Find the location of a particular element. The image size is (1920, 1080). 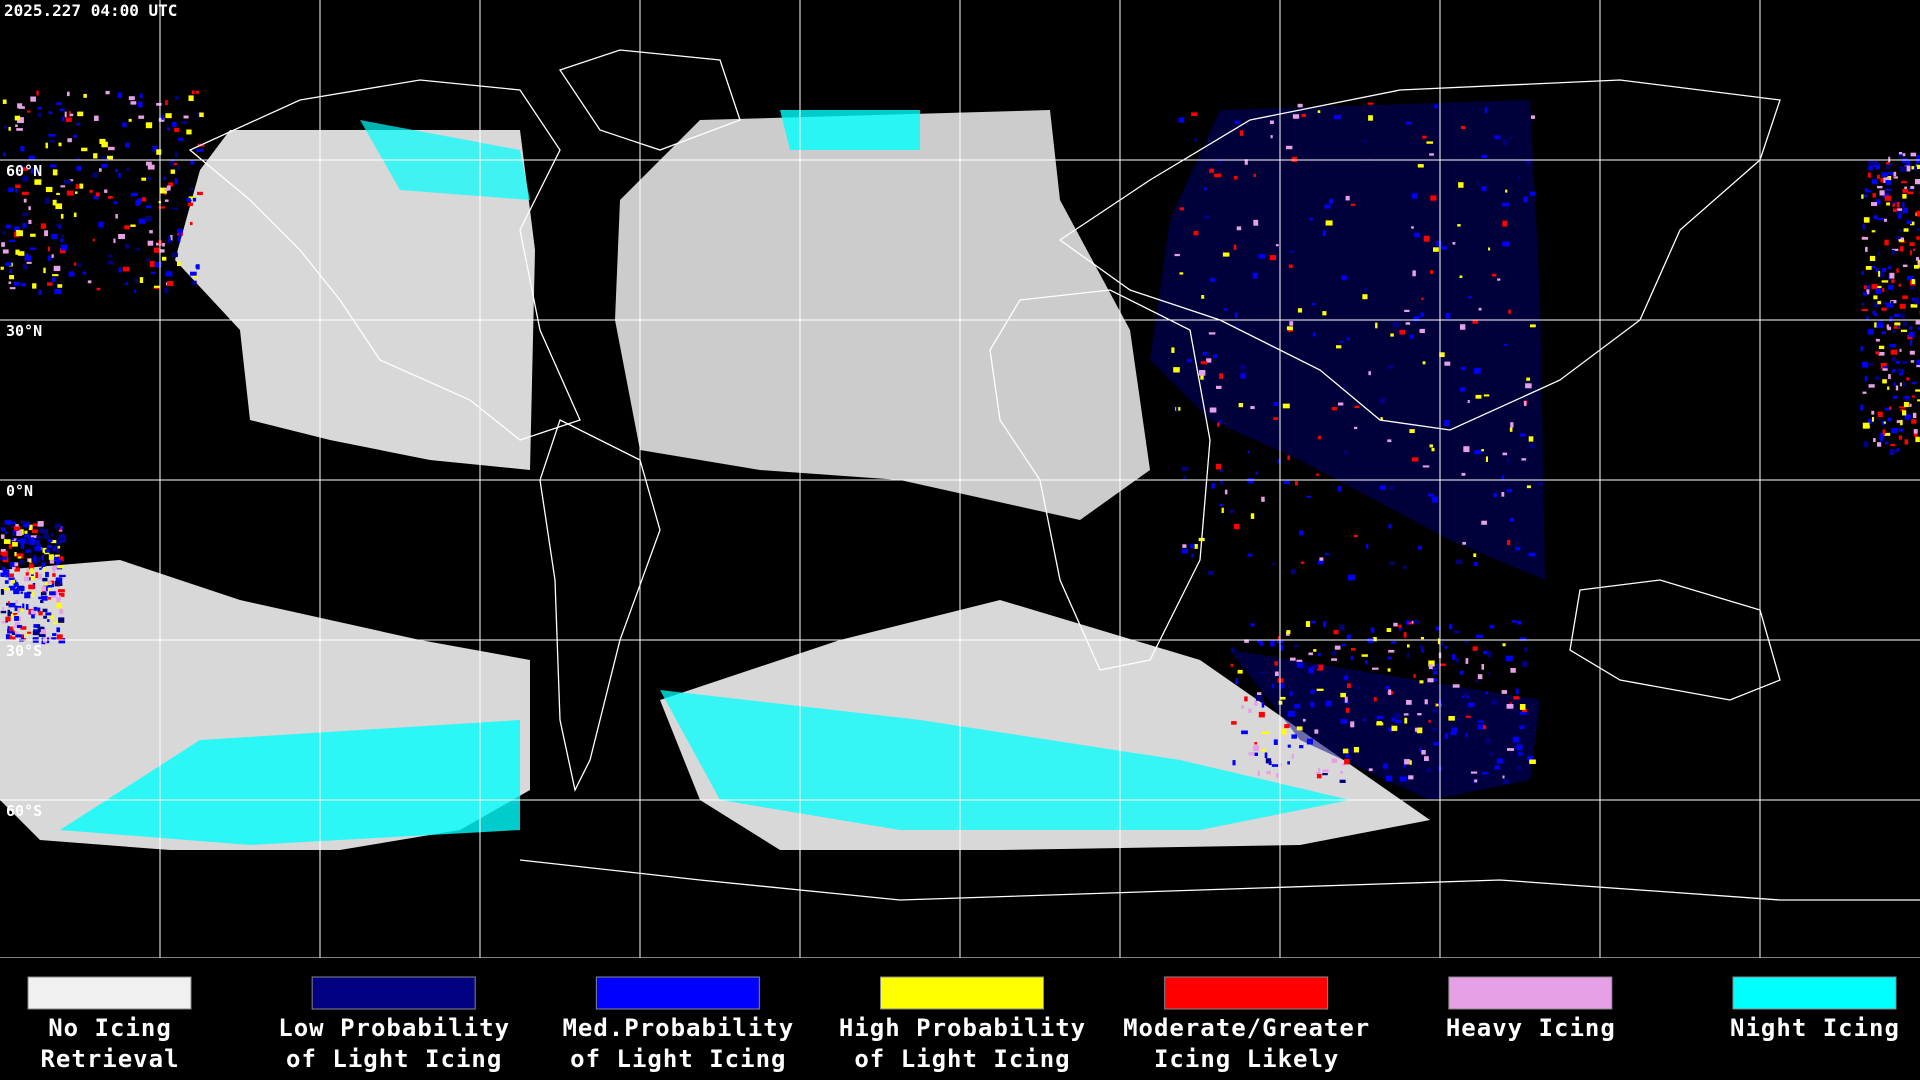

eurasia-outline is located at coordinates (1419, 255).